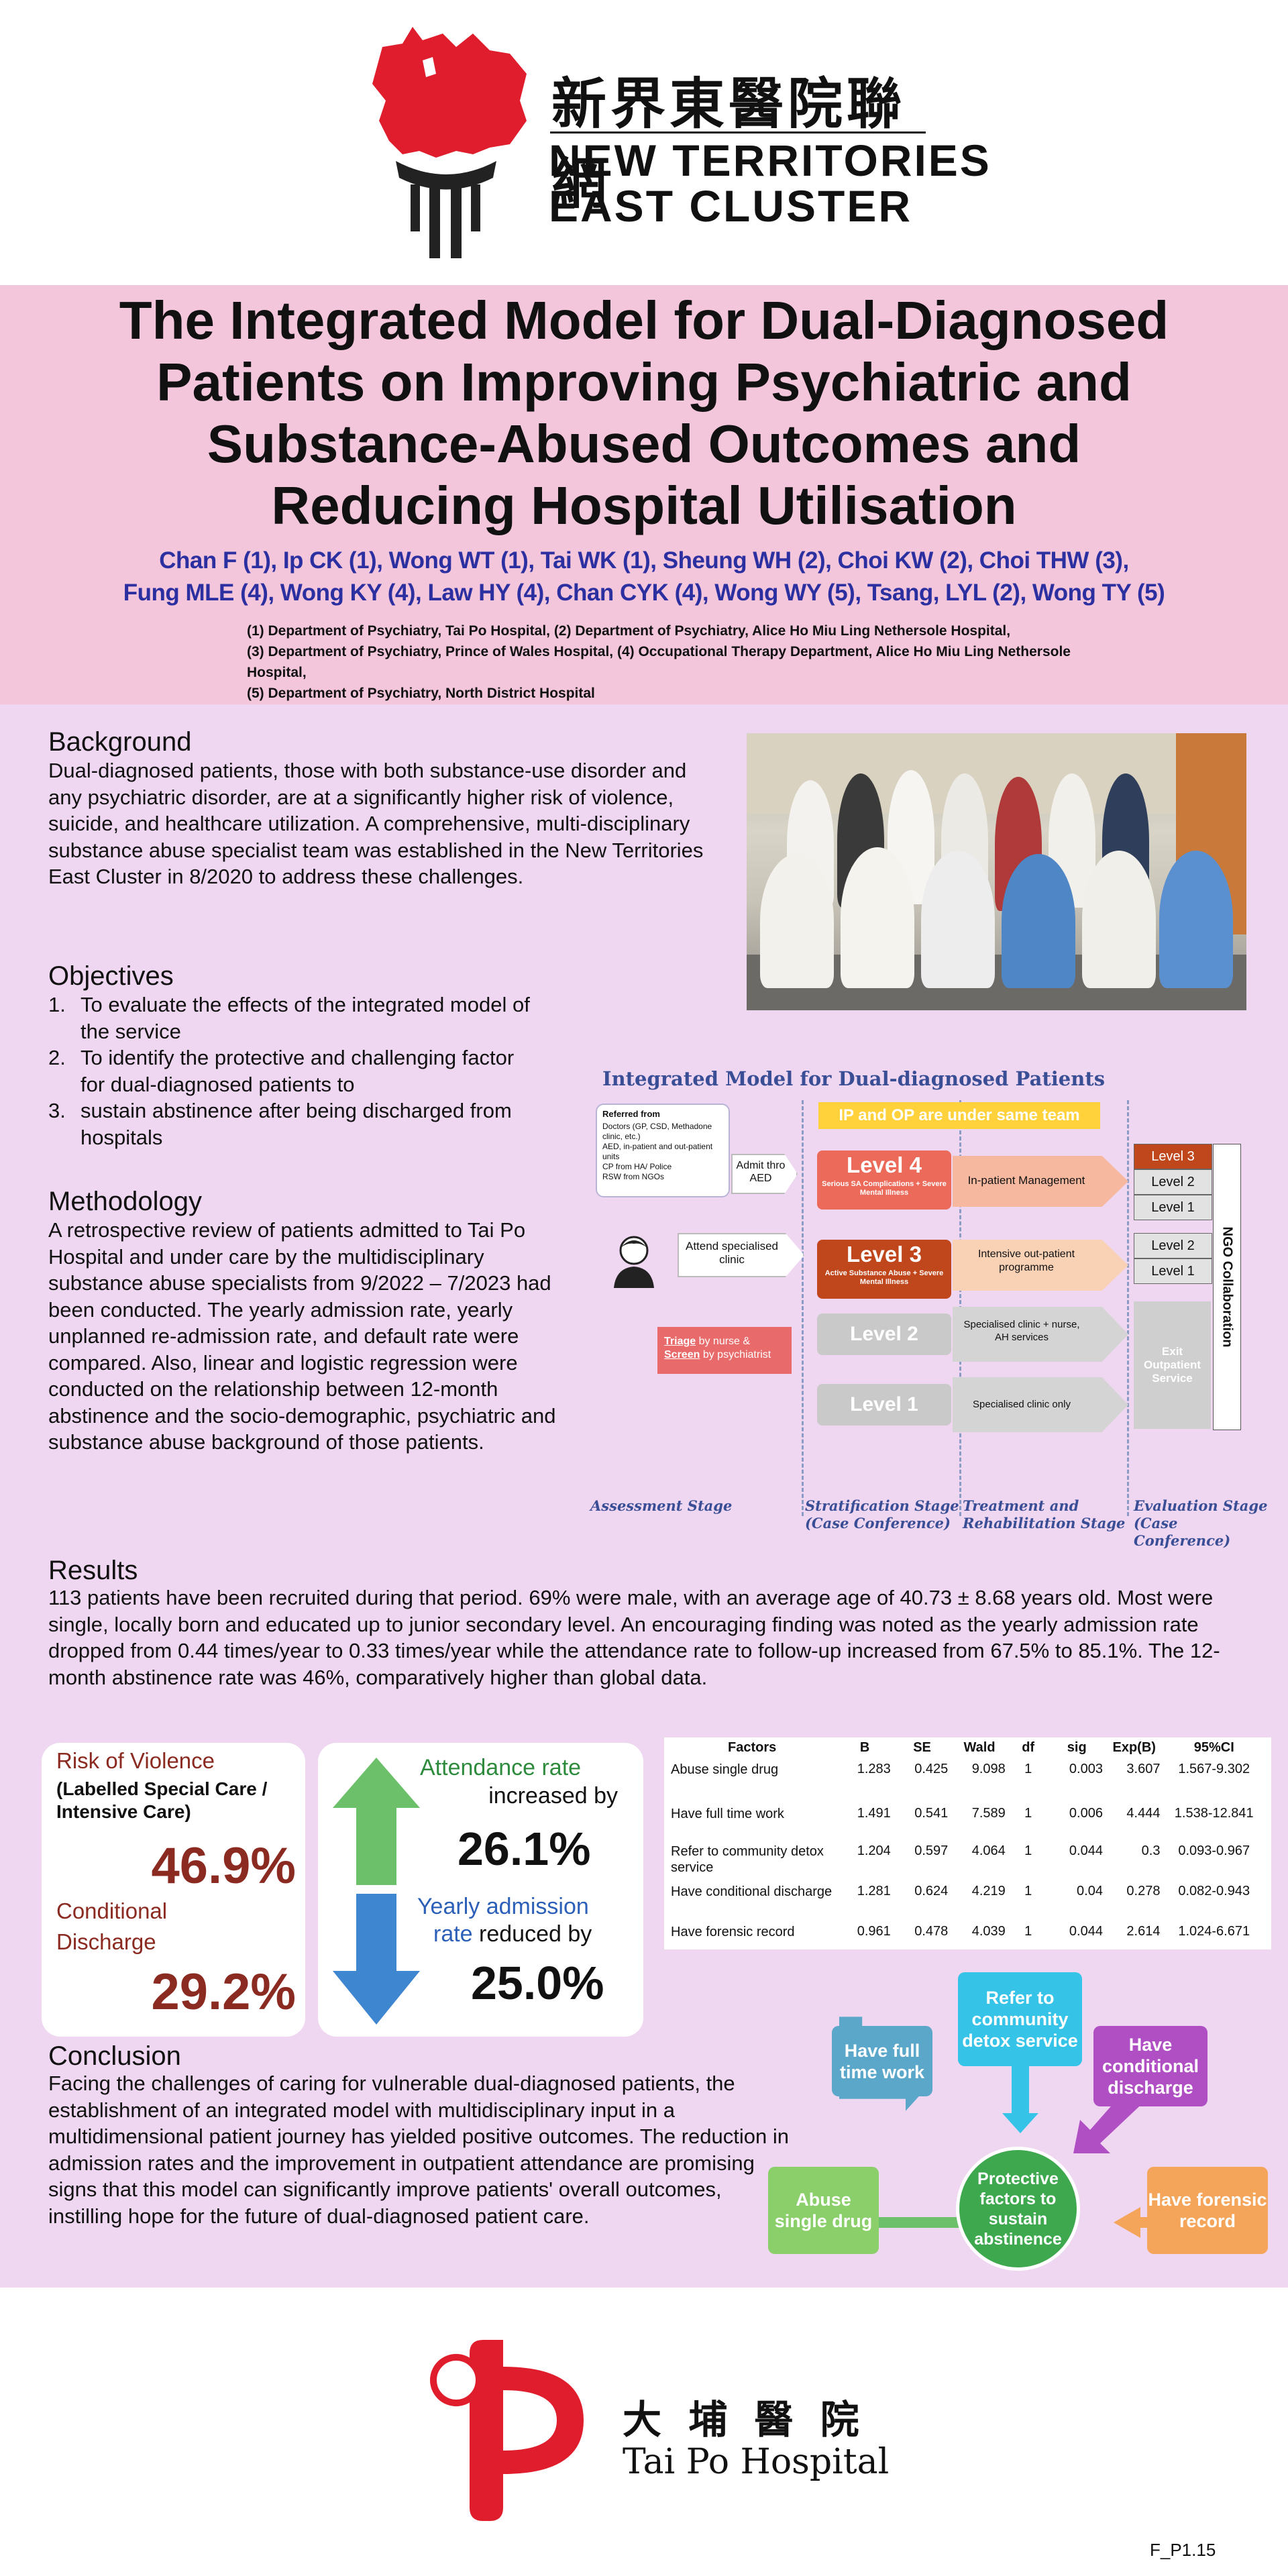  I want to click on conclusion-heading: Conclusion, so click(114, 2056).